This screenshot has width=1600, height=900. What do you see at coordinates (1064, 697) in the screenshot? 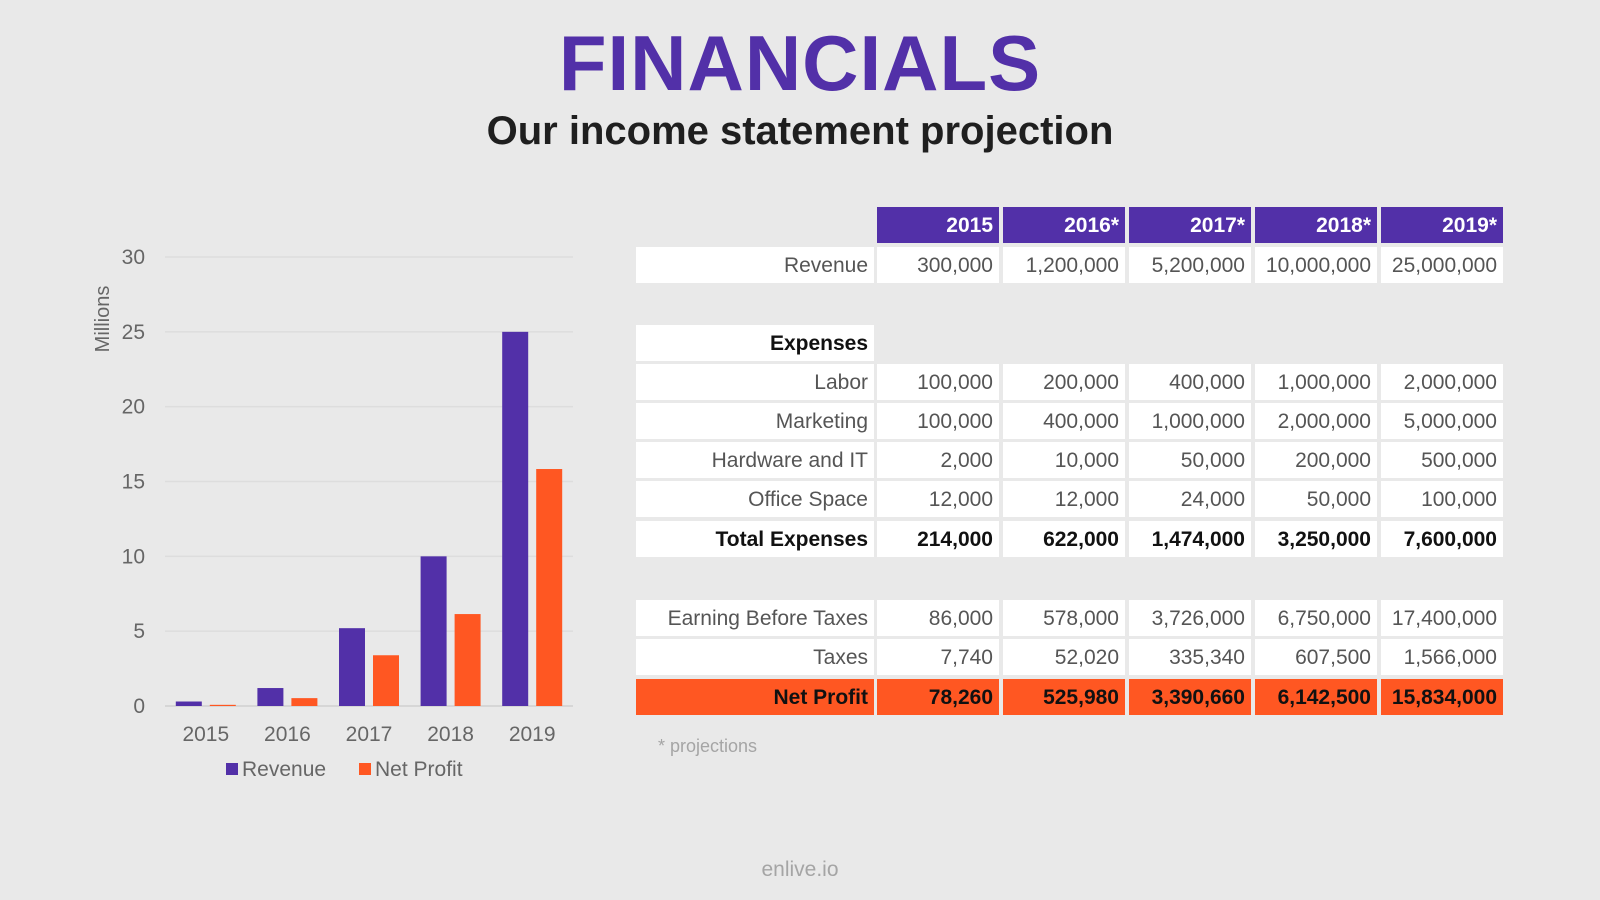
I see `table-cell: 525,980` at bounding box center [1064, 697].